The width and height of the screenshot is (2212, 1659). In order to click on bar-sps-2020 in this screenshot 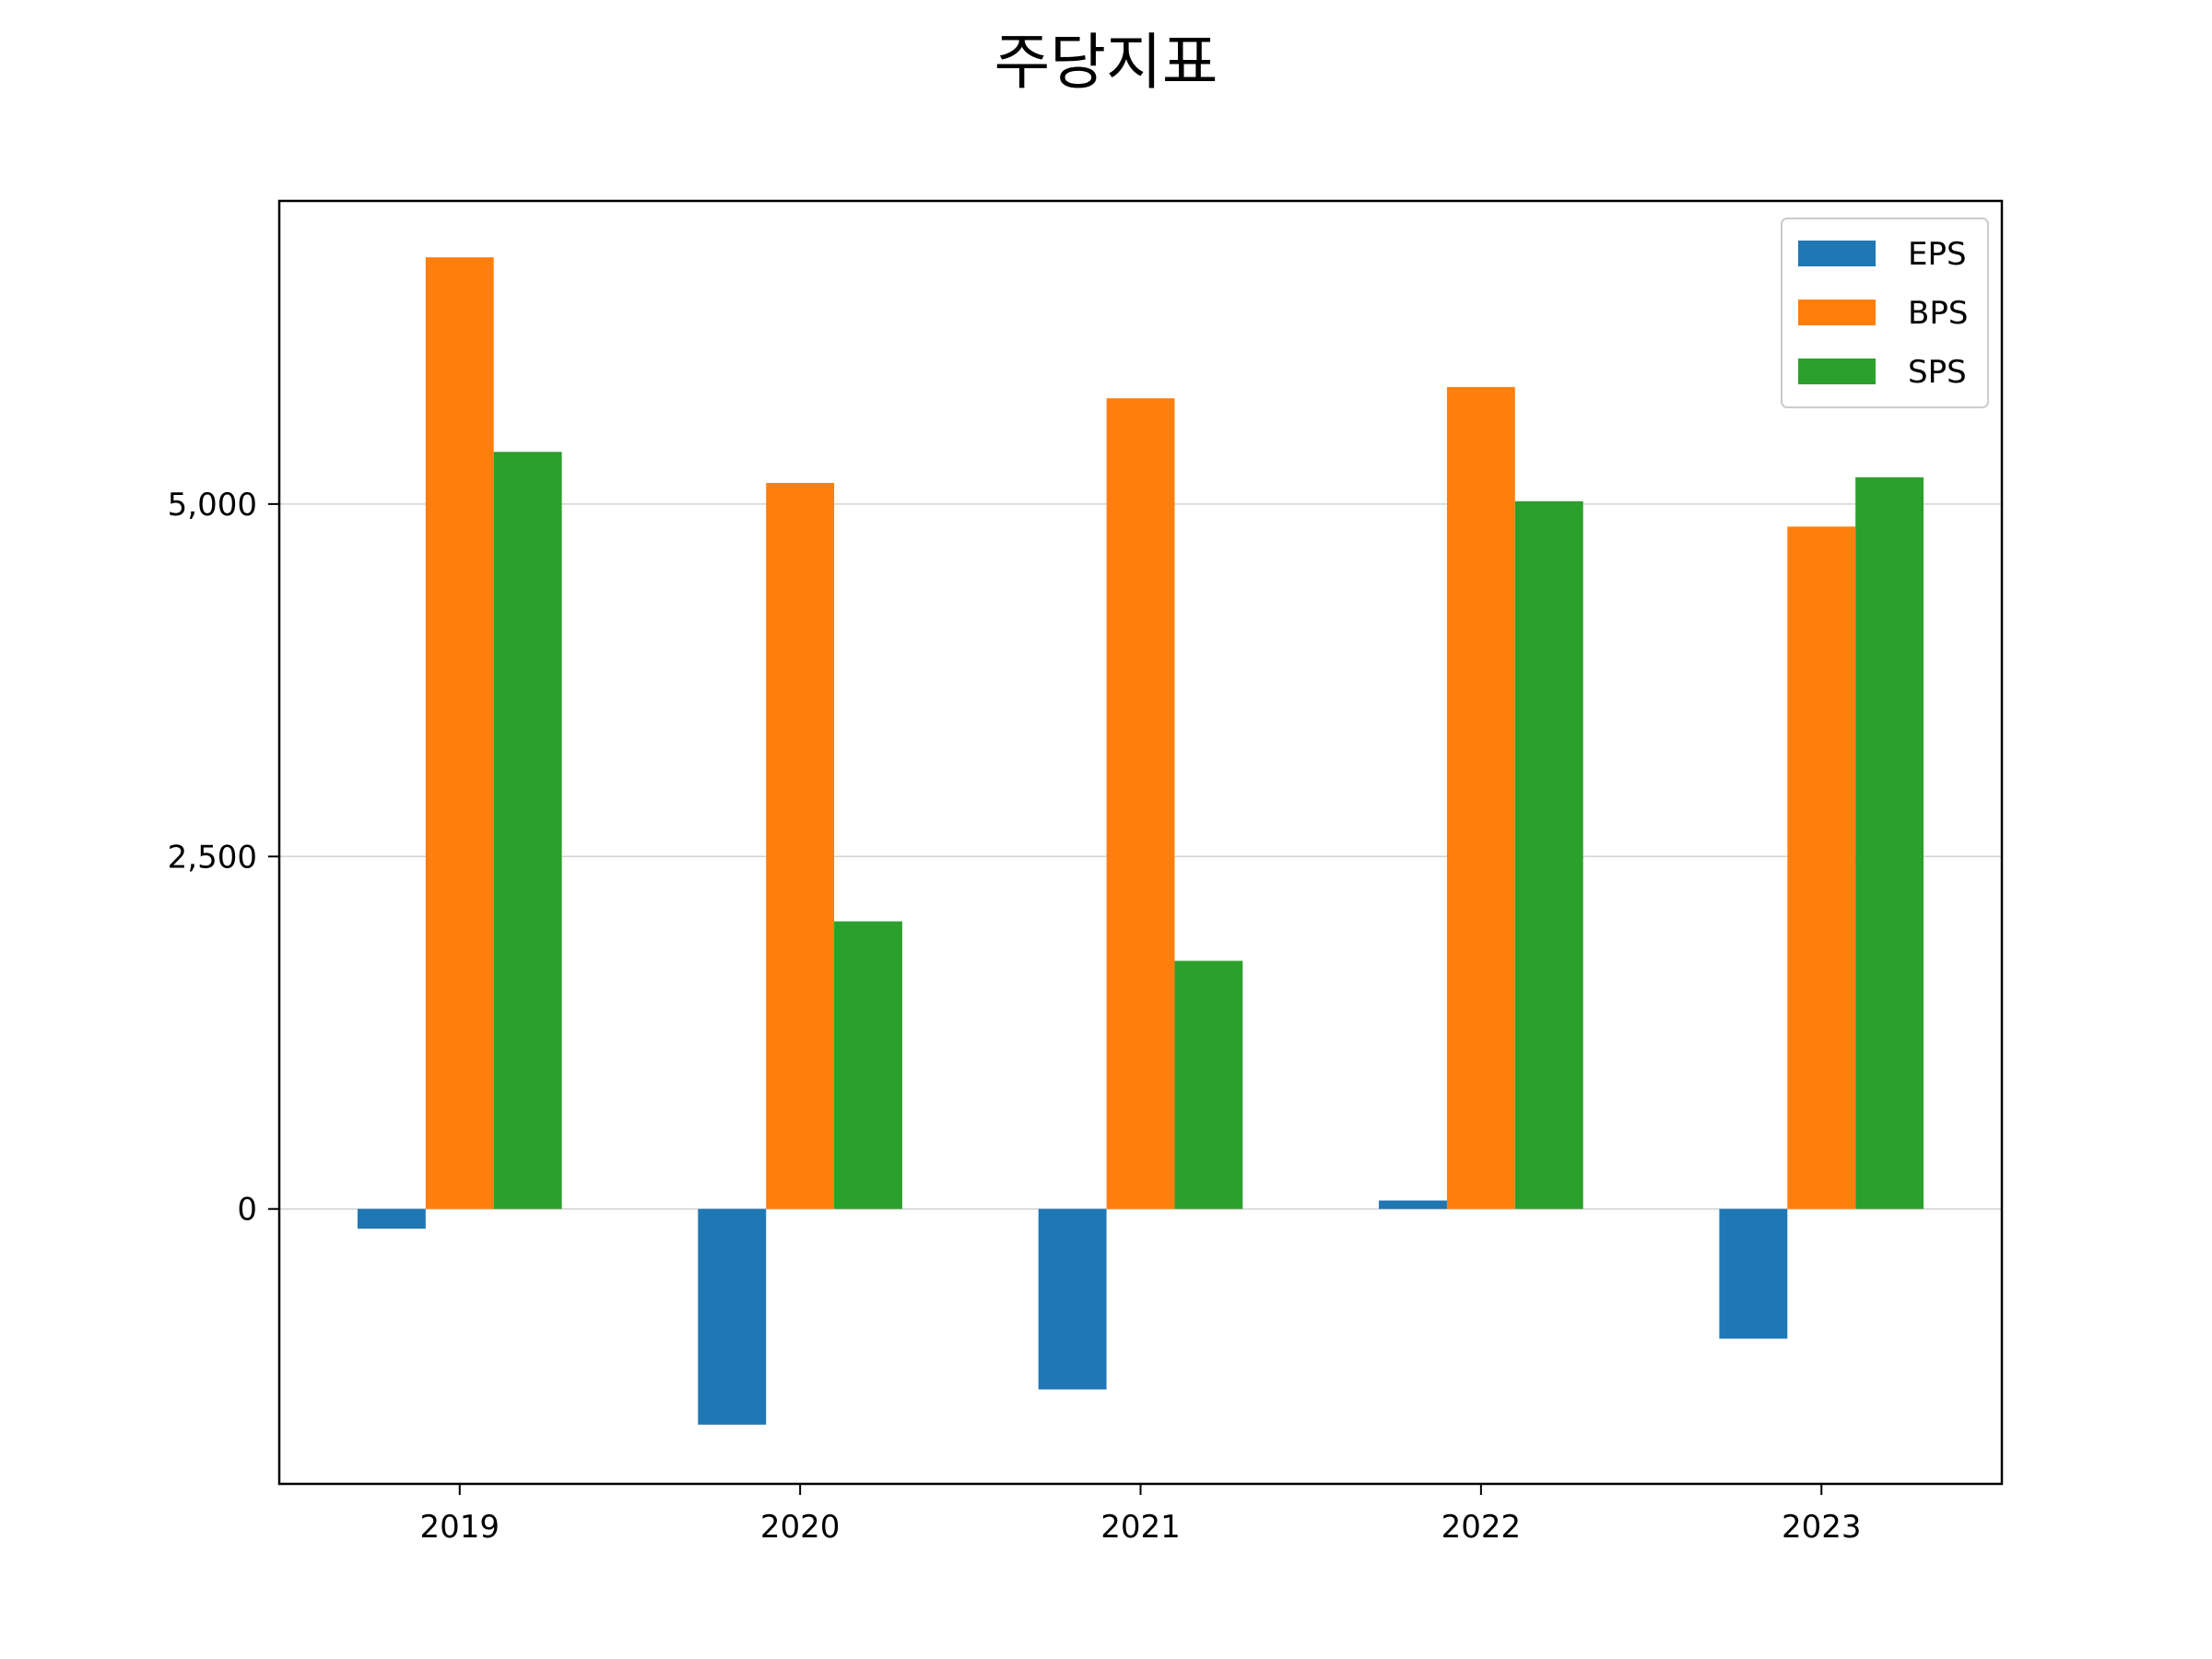, I will do `click(868, 1065)`.